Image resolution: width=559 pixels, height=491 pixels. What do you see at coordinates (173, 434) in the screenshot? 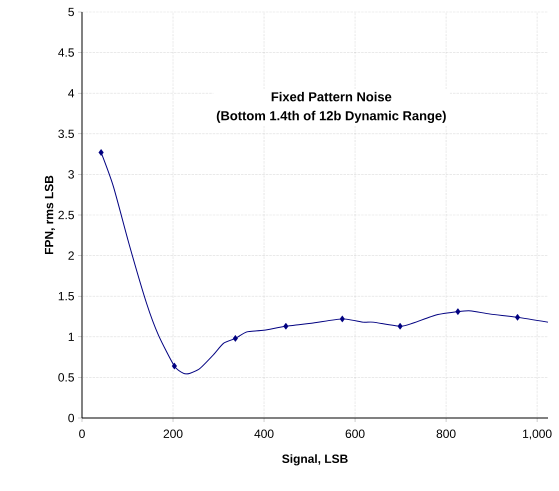
I see `x-tick-label: 200` at bounding box center [173, 434].